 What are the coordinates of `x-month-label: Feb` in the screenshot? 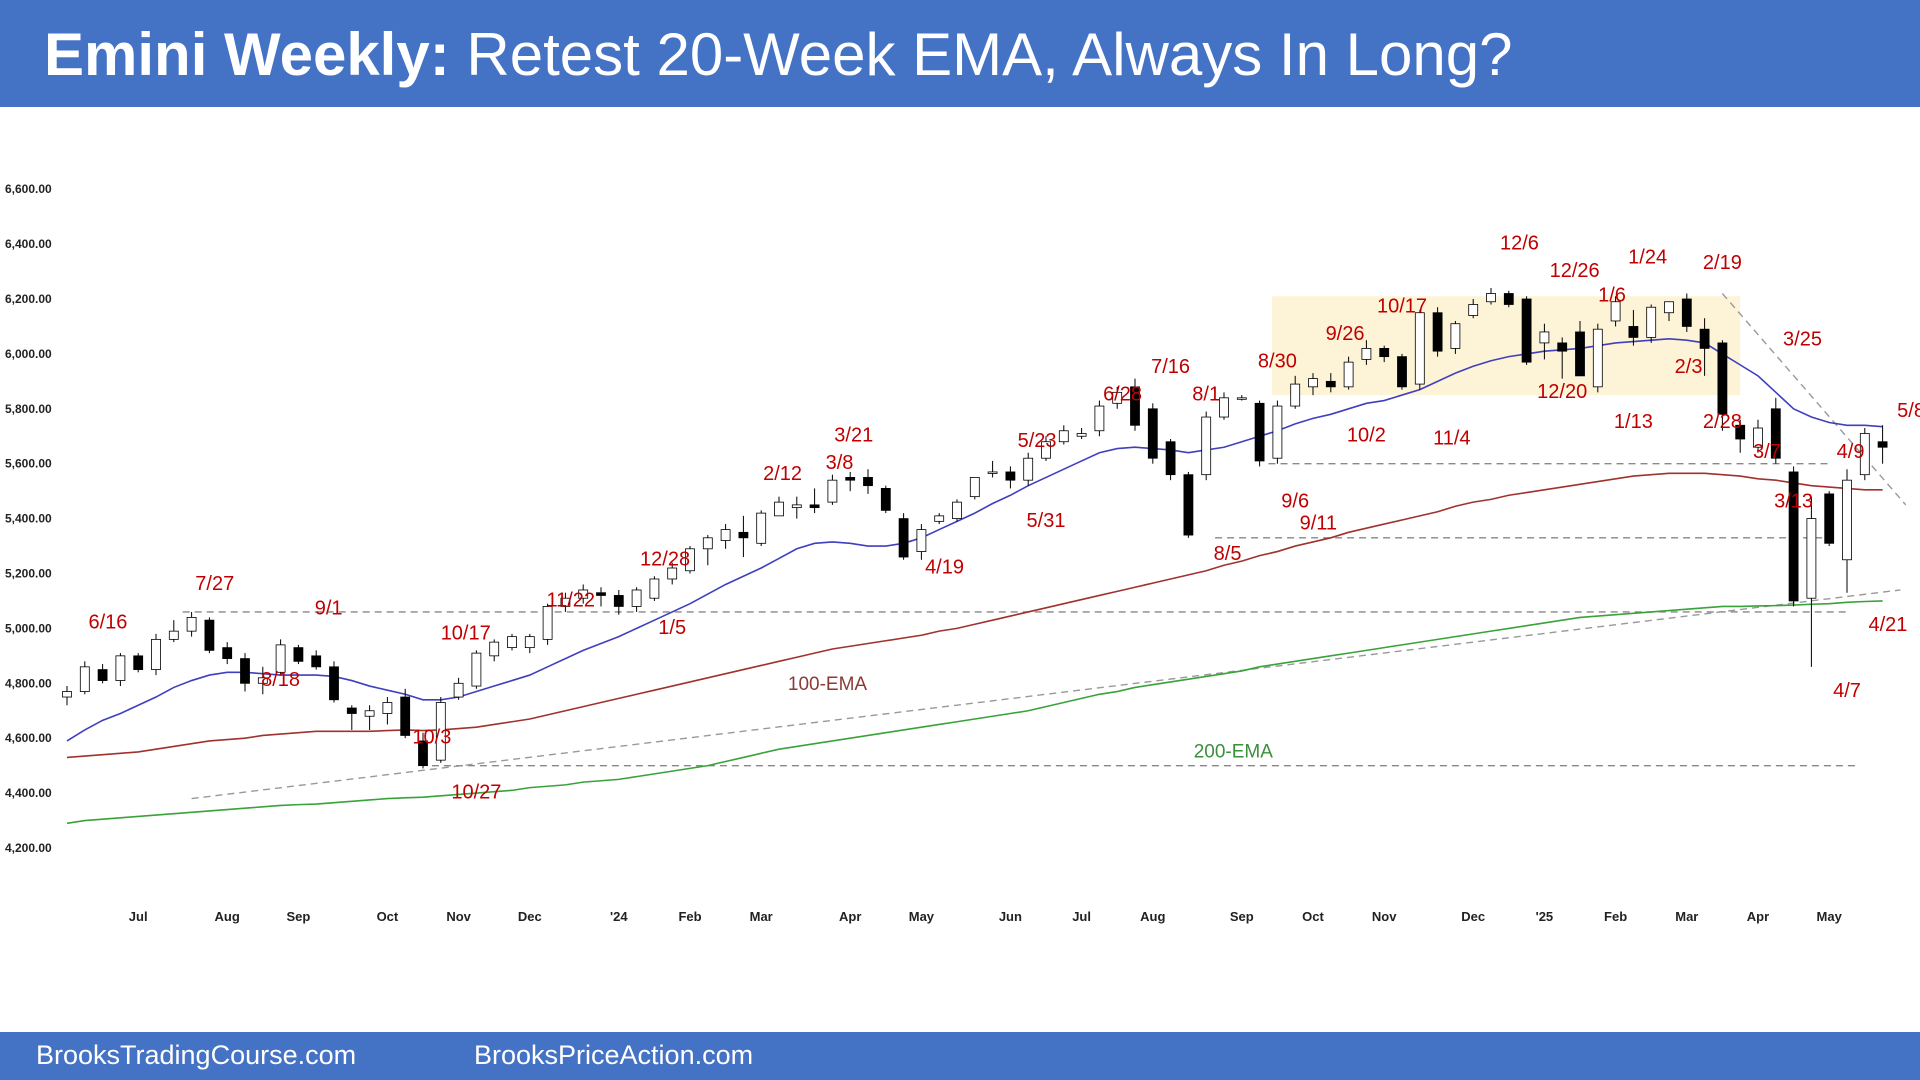 It's located at (1615, 916).